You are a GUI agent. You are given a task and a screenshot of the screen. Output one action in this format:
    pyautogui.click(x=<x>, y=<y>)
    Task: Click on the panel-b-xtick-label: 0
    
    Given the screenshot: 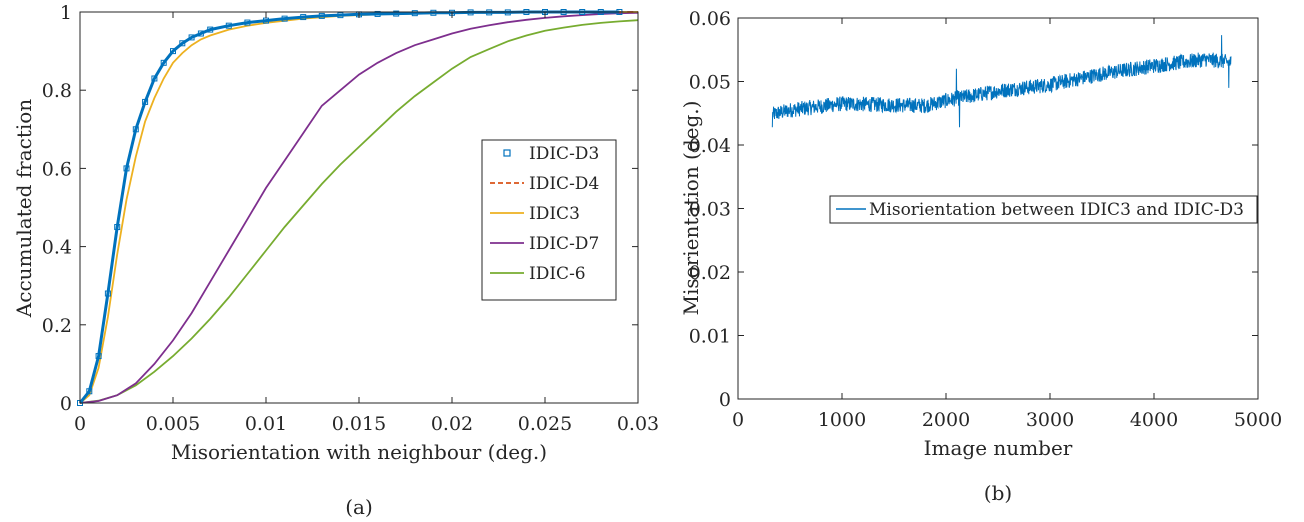 What is the action you would take?
    pyautogui.click(x=738, y=420)
    